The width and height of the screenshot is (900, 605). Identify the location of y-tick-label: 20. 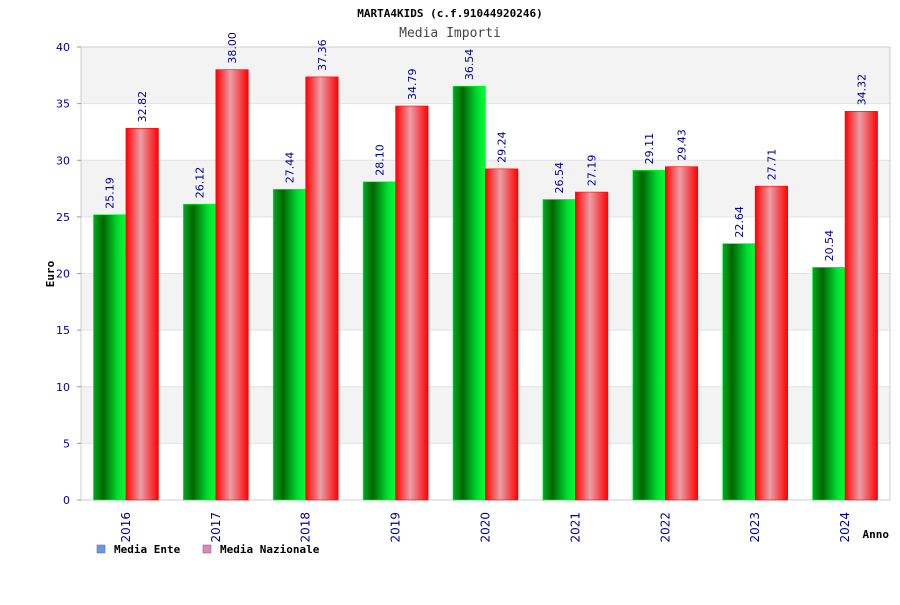
(63, 274).